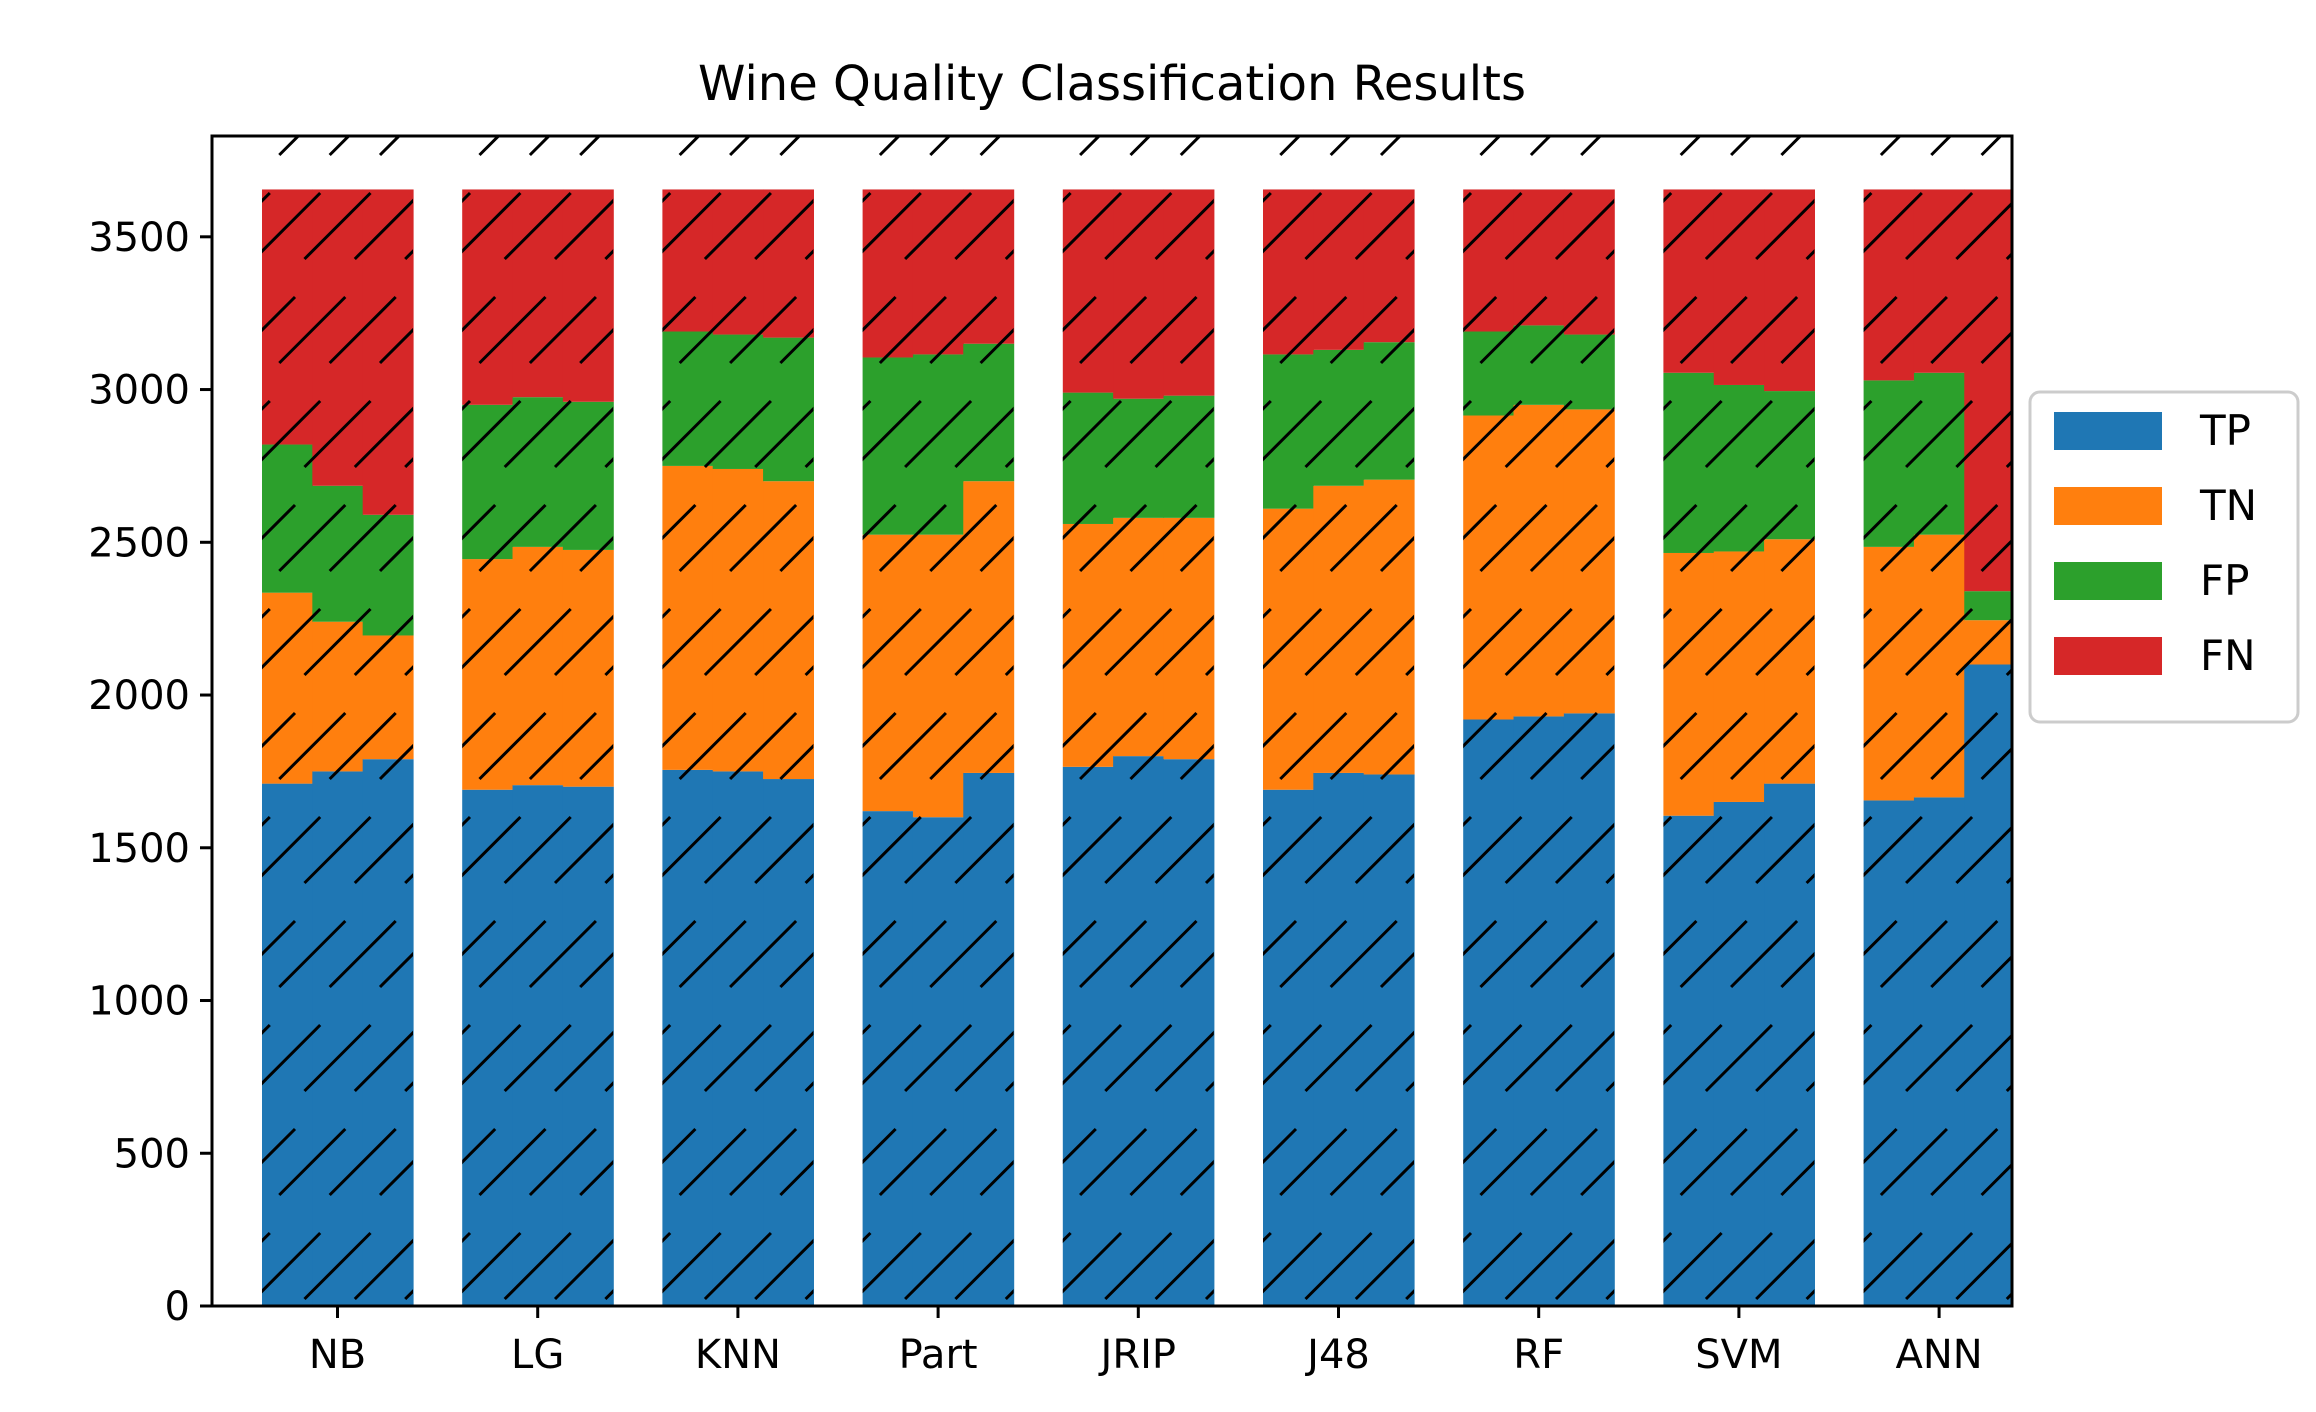 This screenshot has width=2316, height=1412. Describe the element at coordinates (788, 630) in the screenshot. I see `bar-knn-3-tn` at that location.